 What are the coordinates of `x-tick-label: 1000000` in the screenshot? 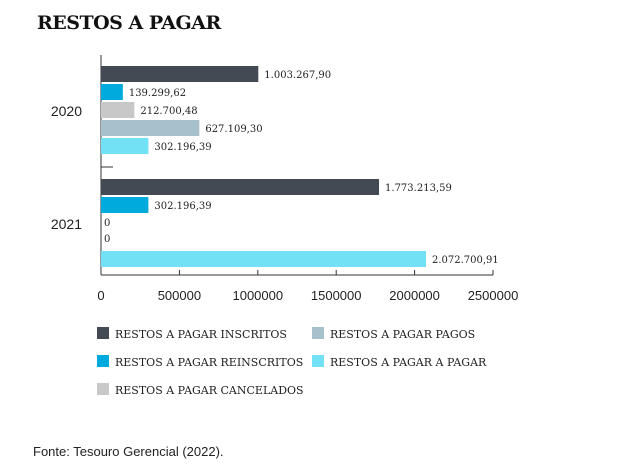 It's located at (257, 295).